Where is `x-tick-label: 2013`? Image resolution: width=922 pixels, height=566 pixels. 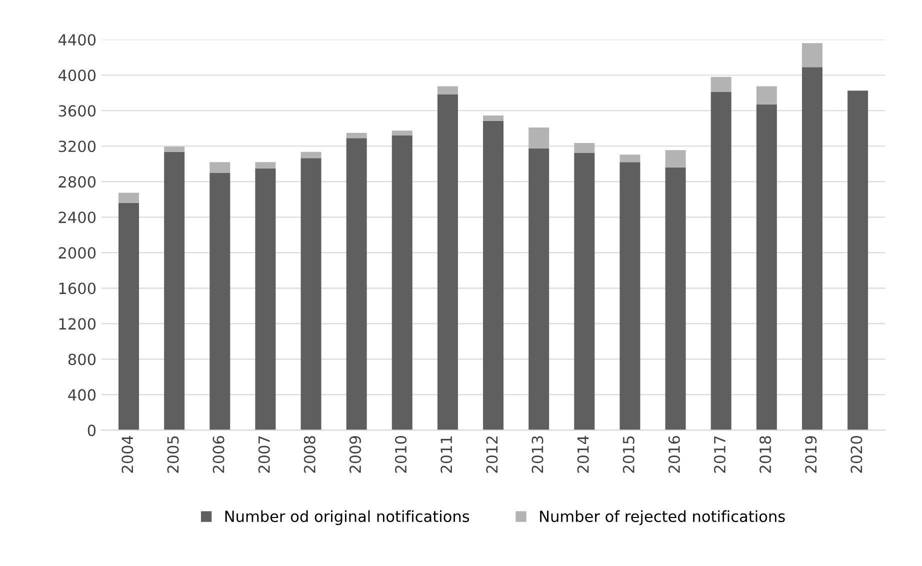 x-tick-label: 2013 is located at coordinates (538, 454).